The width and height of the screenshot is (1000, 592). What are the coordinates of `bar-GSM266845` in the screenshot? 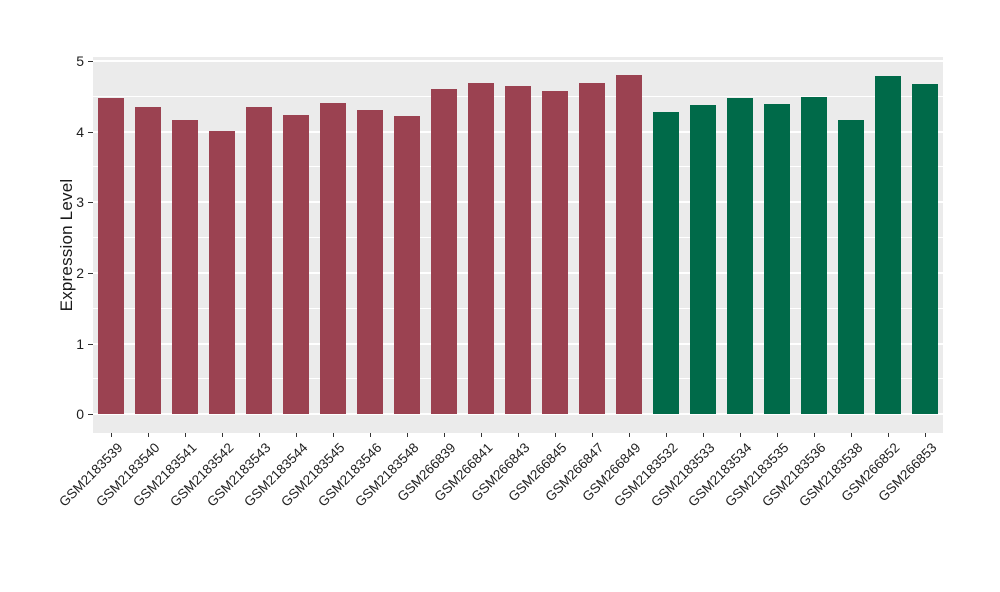 It's located at (554, 253).